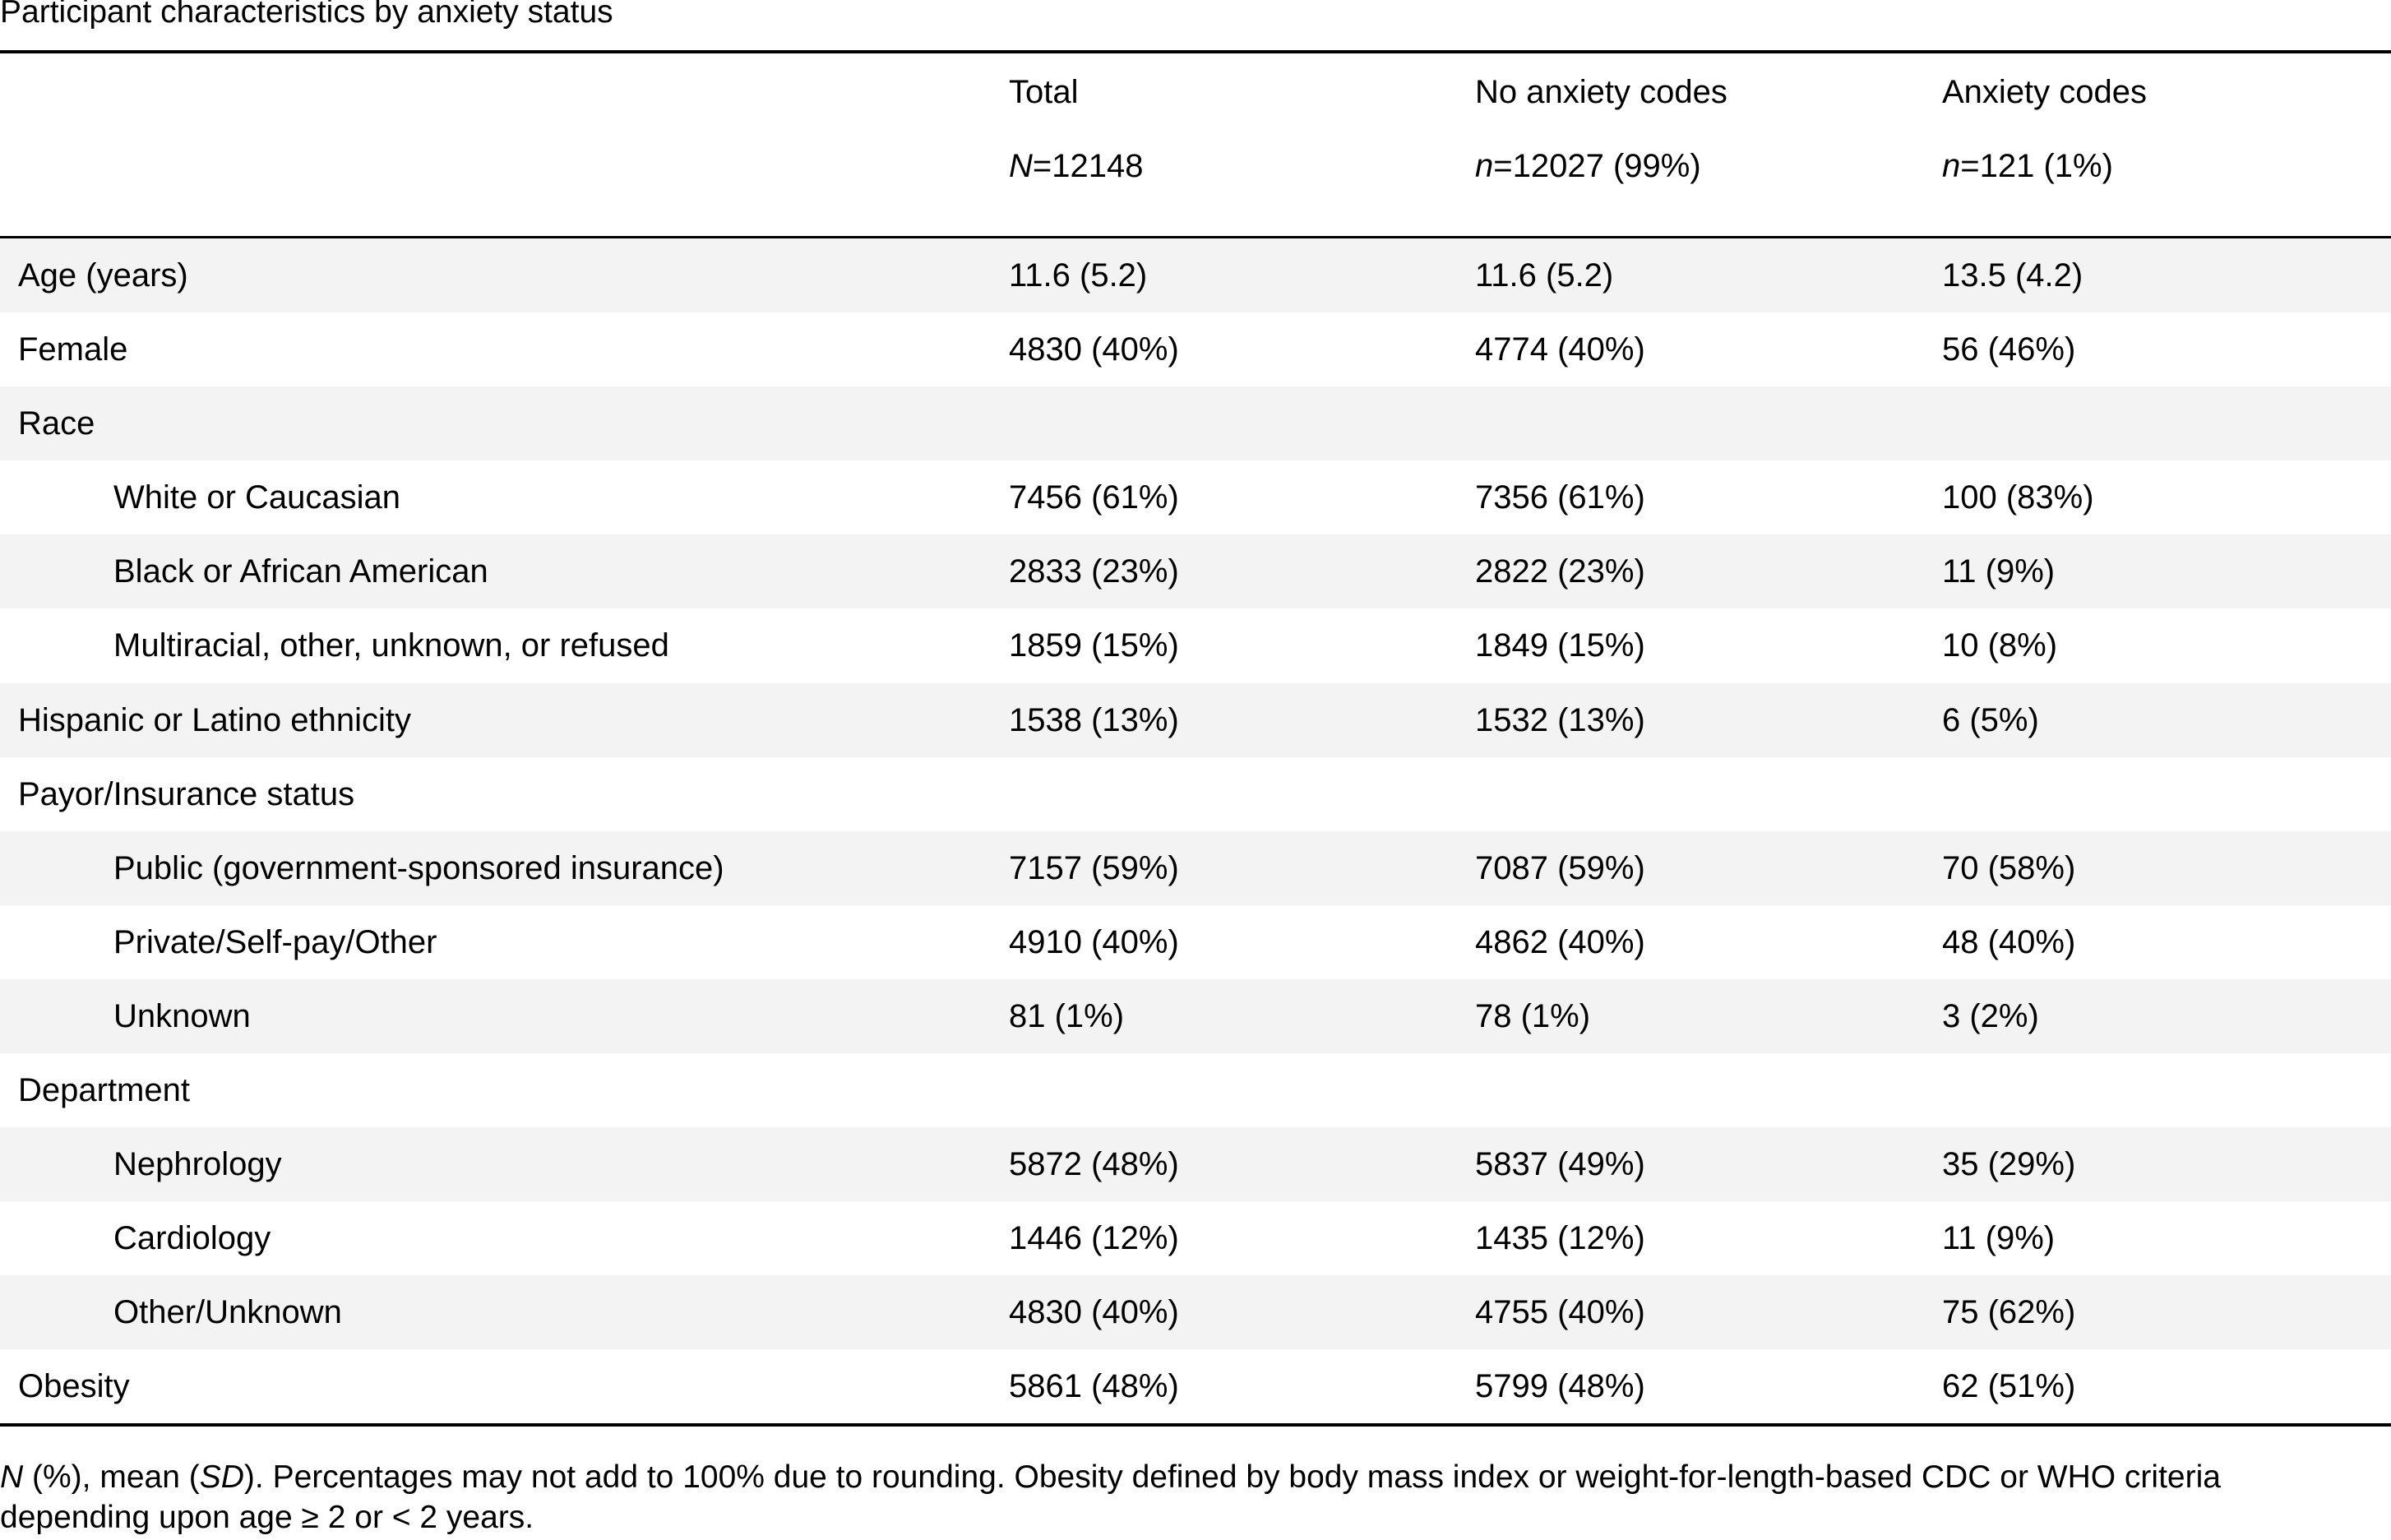  What do you see at coordinates (1195, 1090) in the screenshot?
I see `table-row: Department` at bounding box center [1195, 1090].